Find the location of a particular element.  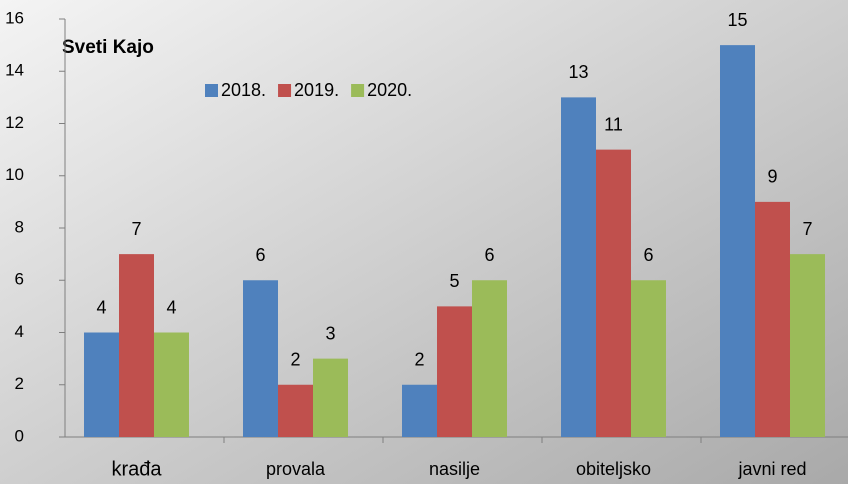

x-tick-label: obiteljsko is located at coordinates (613, 469).